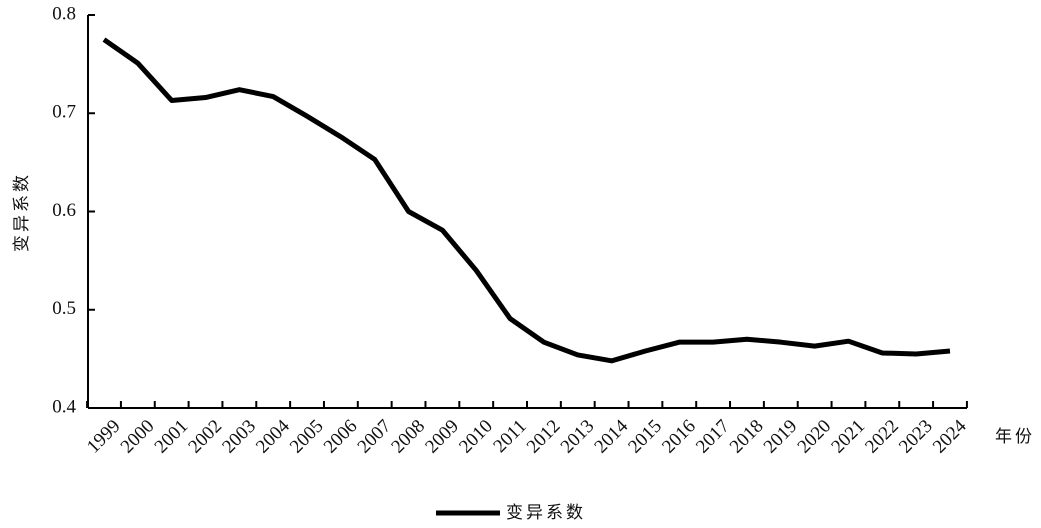 This screenshot has height=528, width=1041. What do you see at coordinates (611, 436) in the screenshot?
I see `x-tick-label: 2014` at bounding box center [611, 436].